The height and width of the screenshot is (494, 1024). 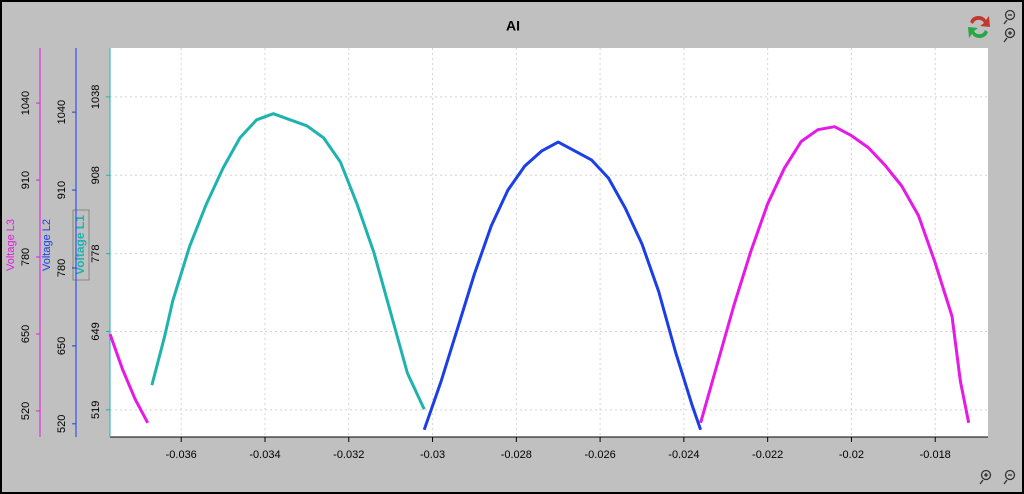 I want to click on x-tick-label: -0.022, so click(x=767, y=455).